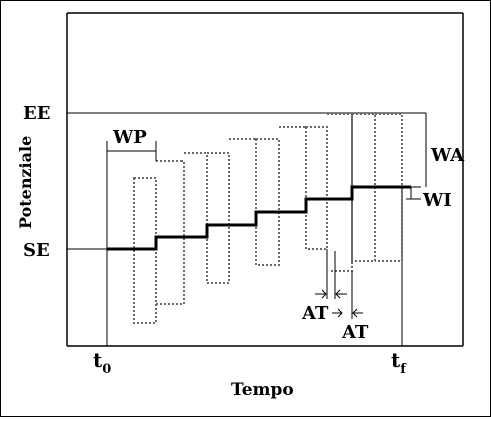 Image resolution: width=491 pixels, height=421 pixels. Describe the element at coordinates (321, 294) in the screenshot. I see `at1-arrow-left` at that location.